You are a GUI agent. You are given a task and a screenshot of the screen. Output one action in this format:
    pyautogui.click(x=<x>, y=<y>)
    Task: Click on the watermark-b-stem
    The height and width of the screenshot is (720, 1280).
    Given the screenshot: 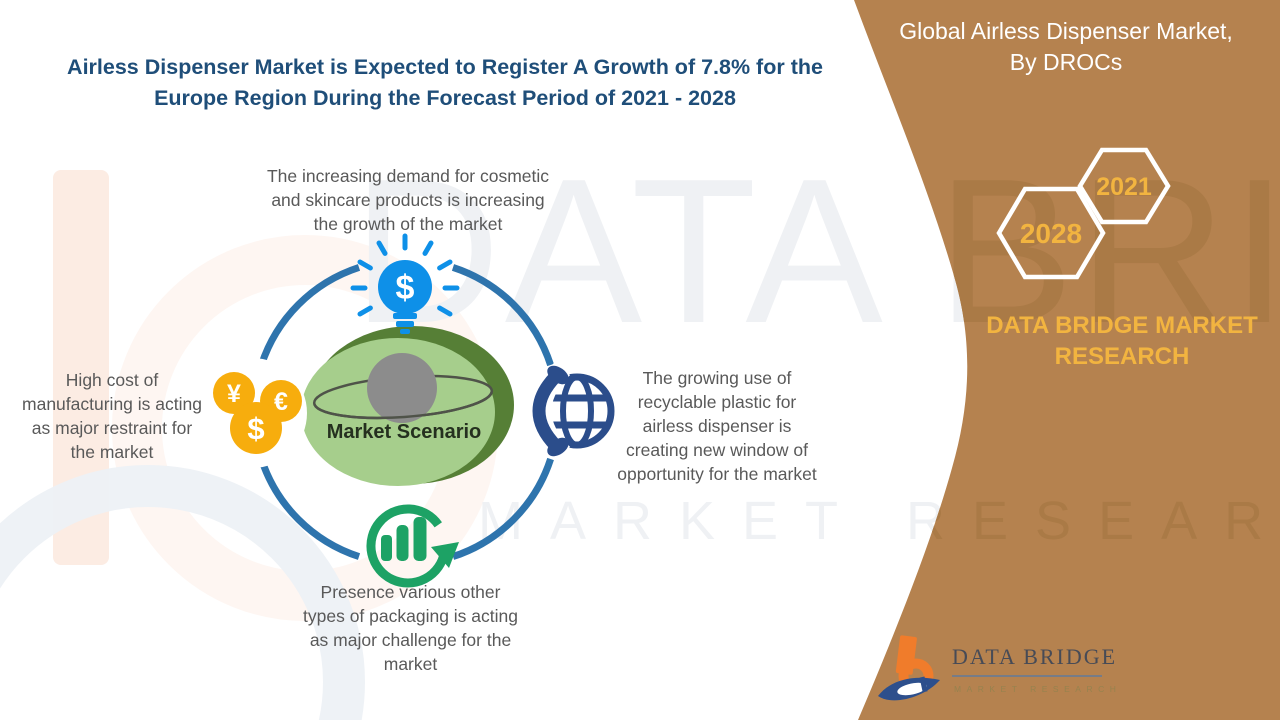 What is the action you would take?
    pyautogui.click(x=81, y=367)
    